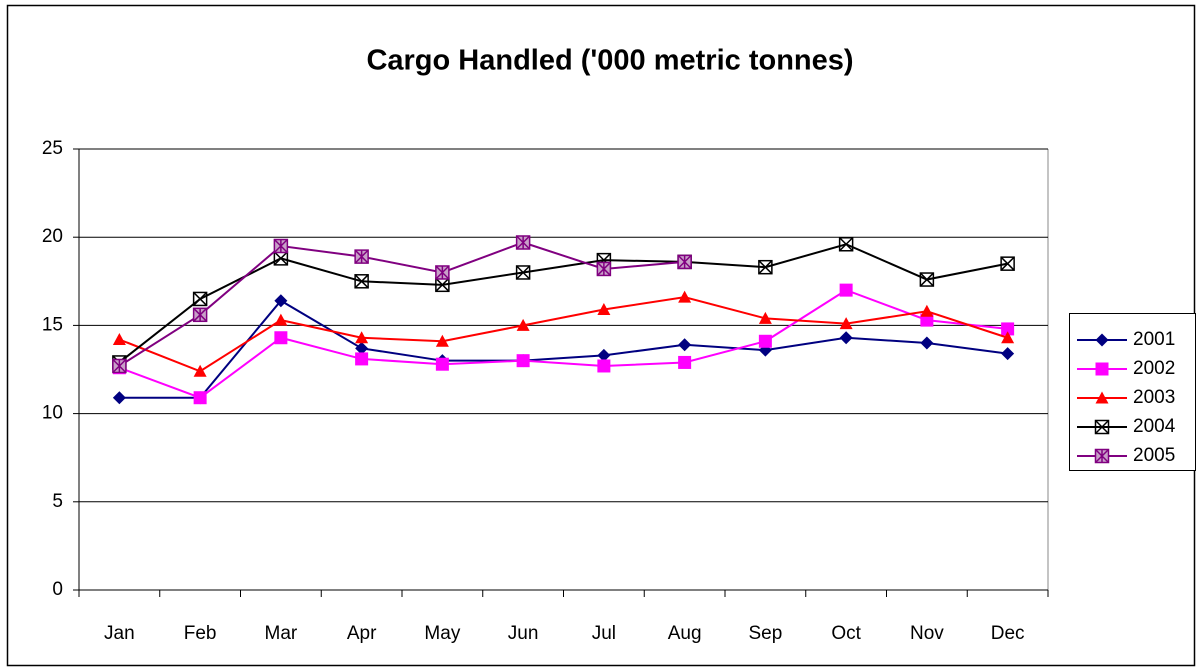 Image resolution: width=1201 pixels, height=668 pixels. I want to click on legend-label: 2004, so click(1154, 426).